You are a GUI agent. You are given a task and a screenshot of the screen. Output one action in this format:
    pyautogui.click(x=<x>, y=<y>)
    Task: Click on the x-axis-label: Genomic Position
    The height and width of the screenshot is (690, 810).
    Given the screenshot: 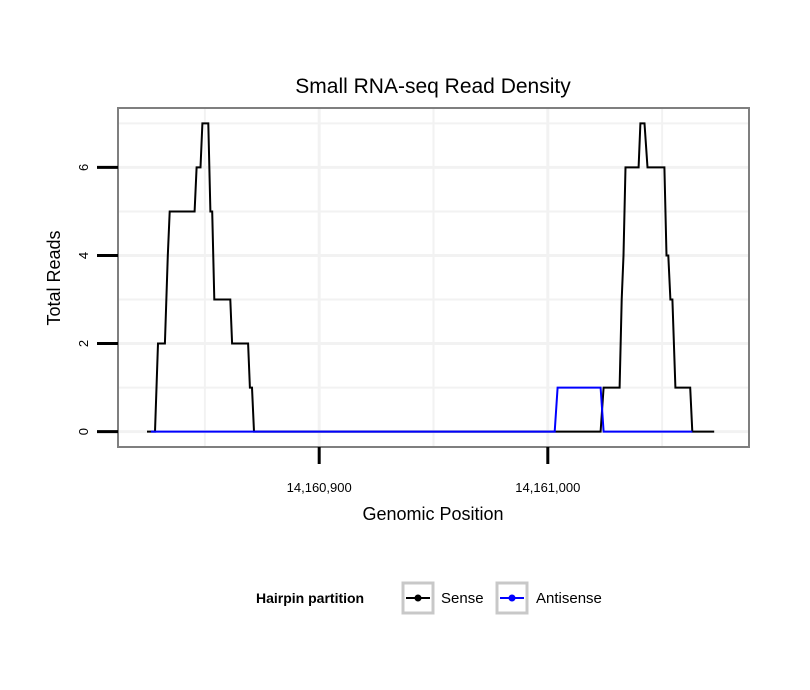 What is the action you would take?
    pyautogui.click(x=432, y=514)
    